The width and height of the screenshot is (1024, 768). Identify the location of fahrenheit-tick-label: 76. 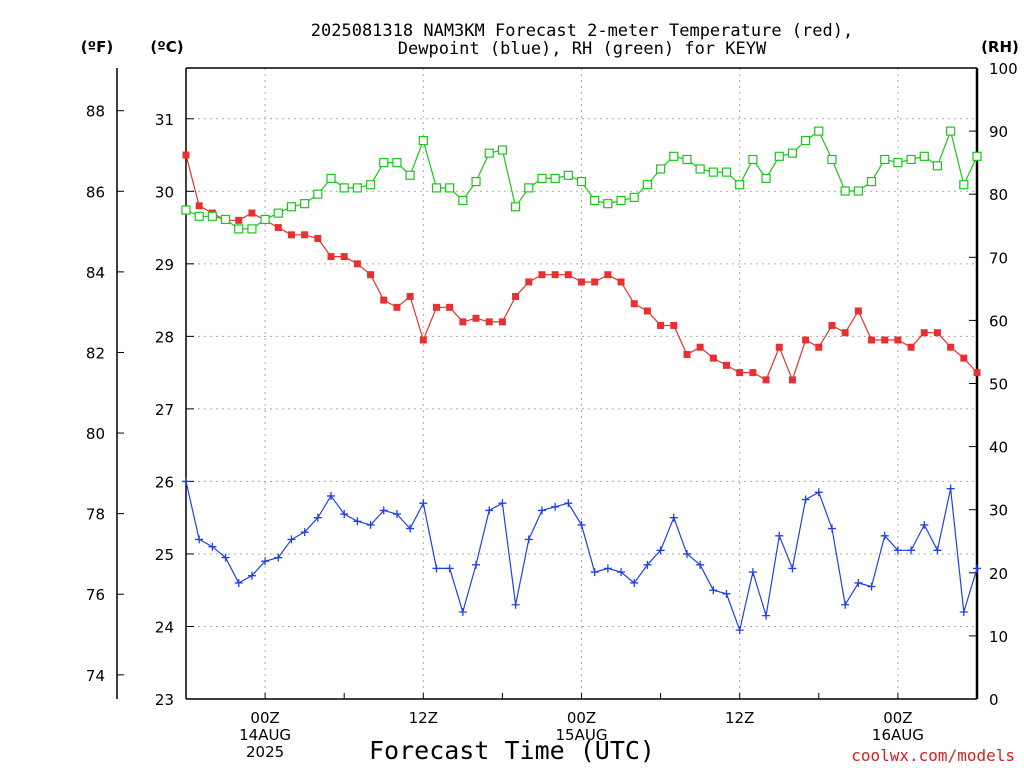
(95, 595).